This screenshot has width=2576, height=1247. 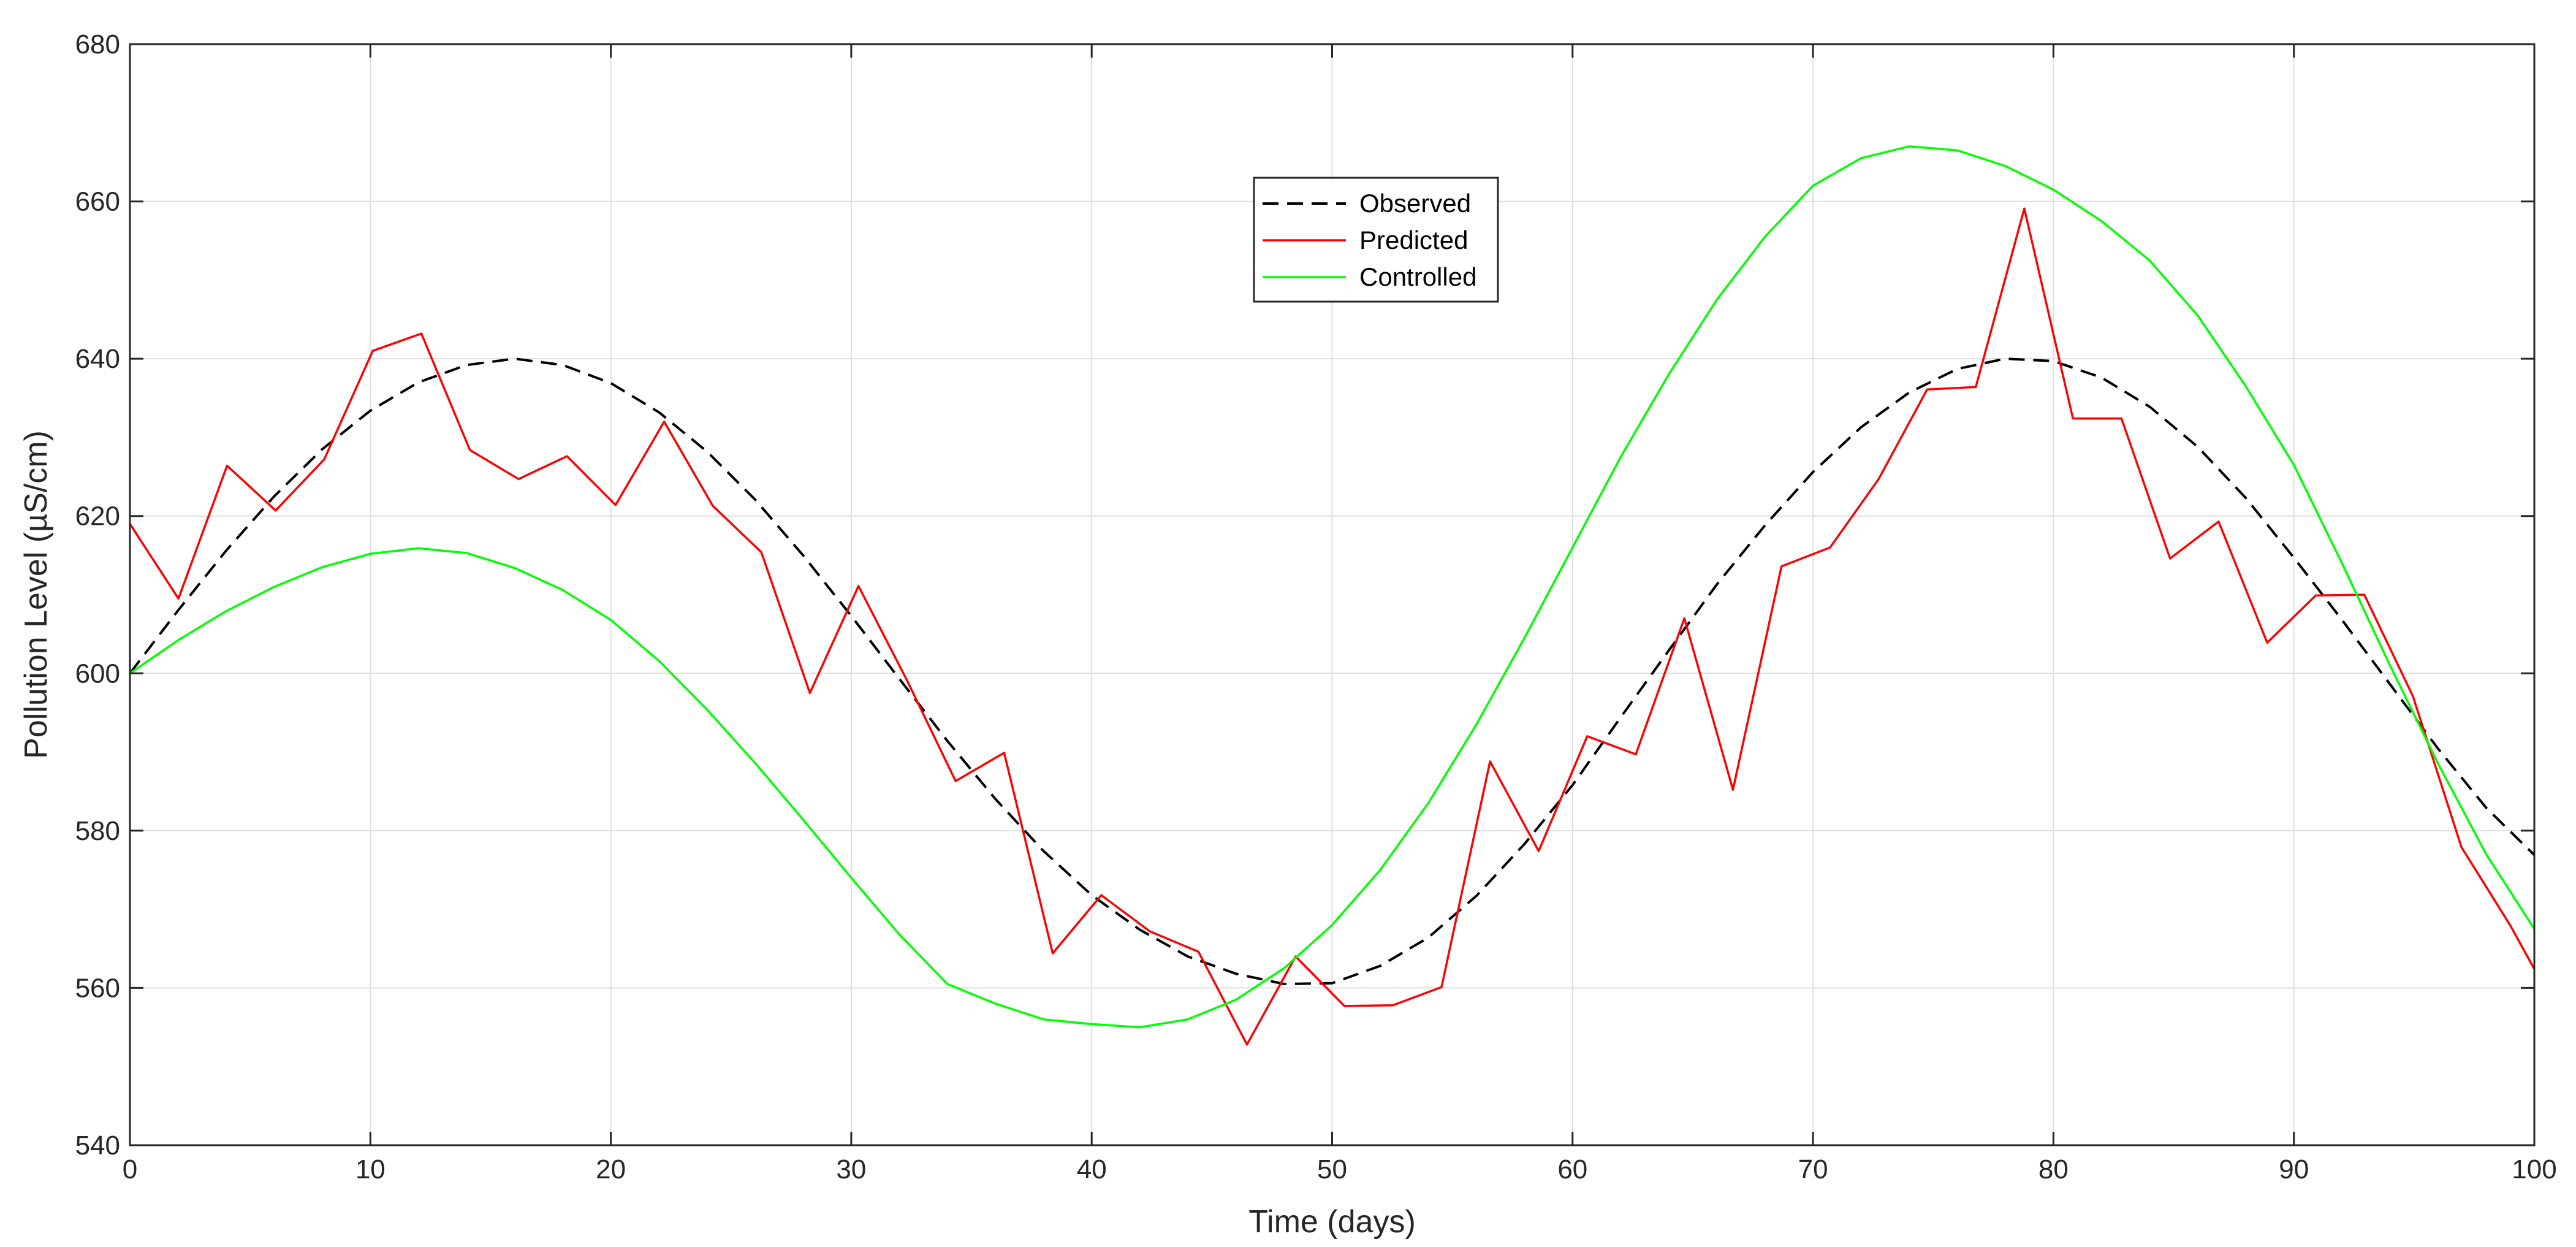 I want to click on x-tick-label: 20, so click(x=611, y=1169).